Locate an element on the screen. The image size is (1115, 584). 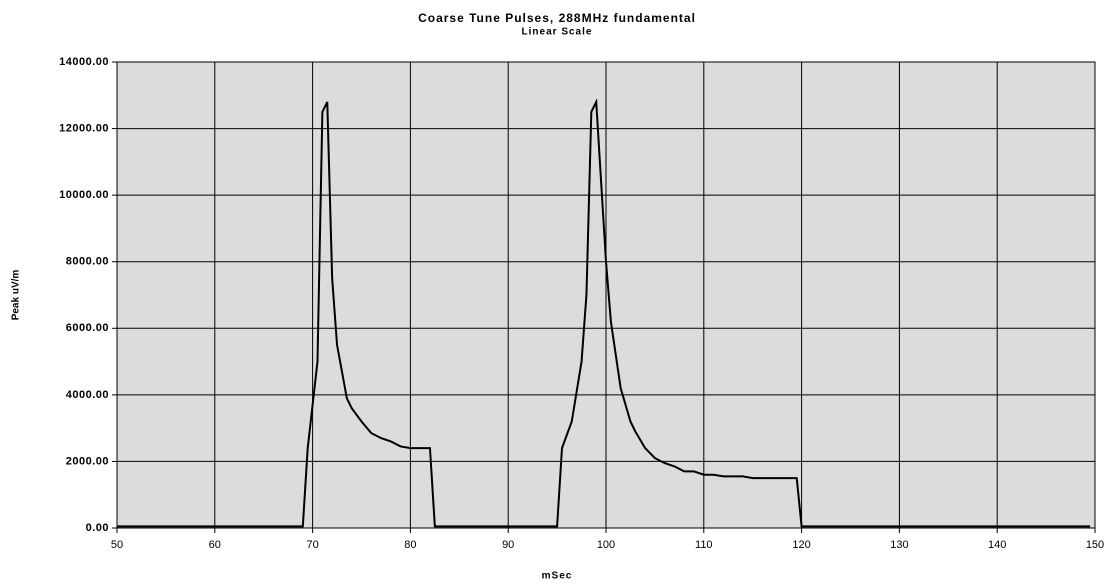
y-tick-label: 8000.00 is located at coordinates (87, 262).